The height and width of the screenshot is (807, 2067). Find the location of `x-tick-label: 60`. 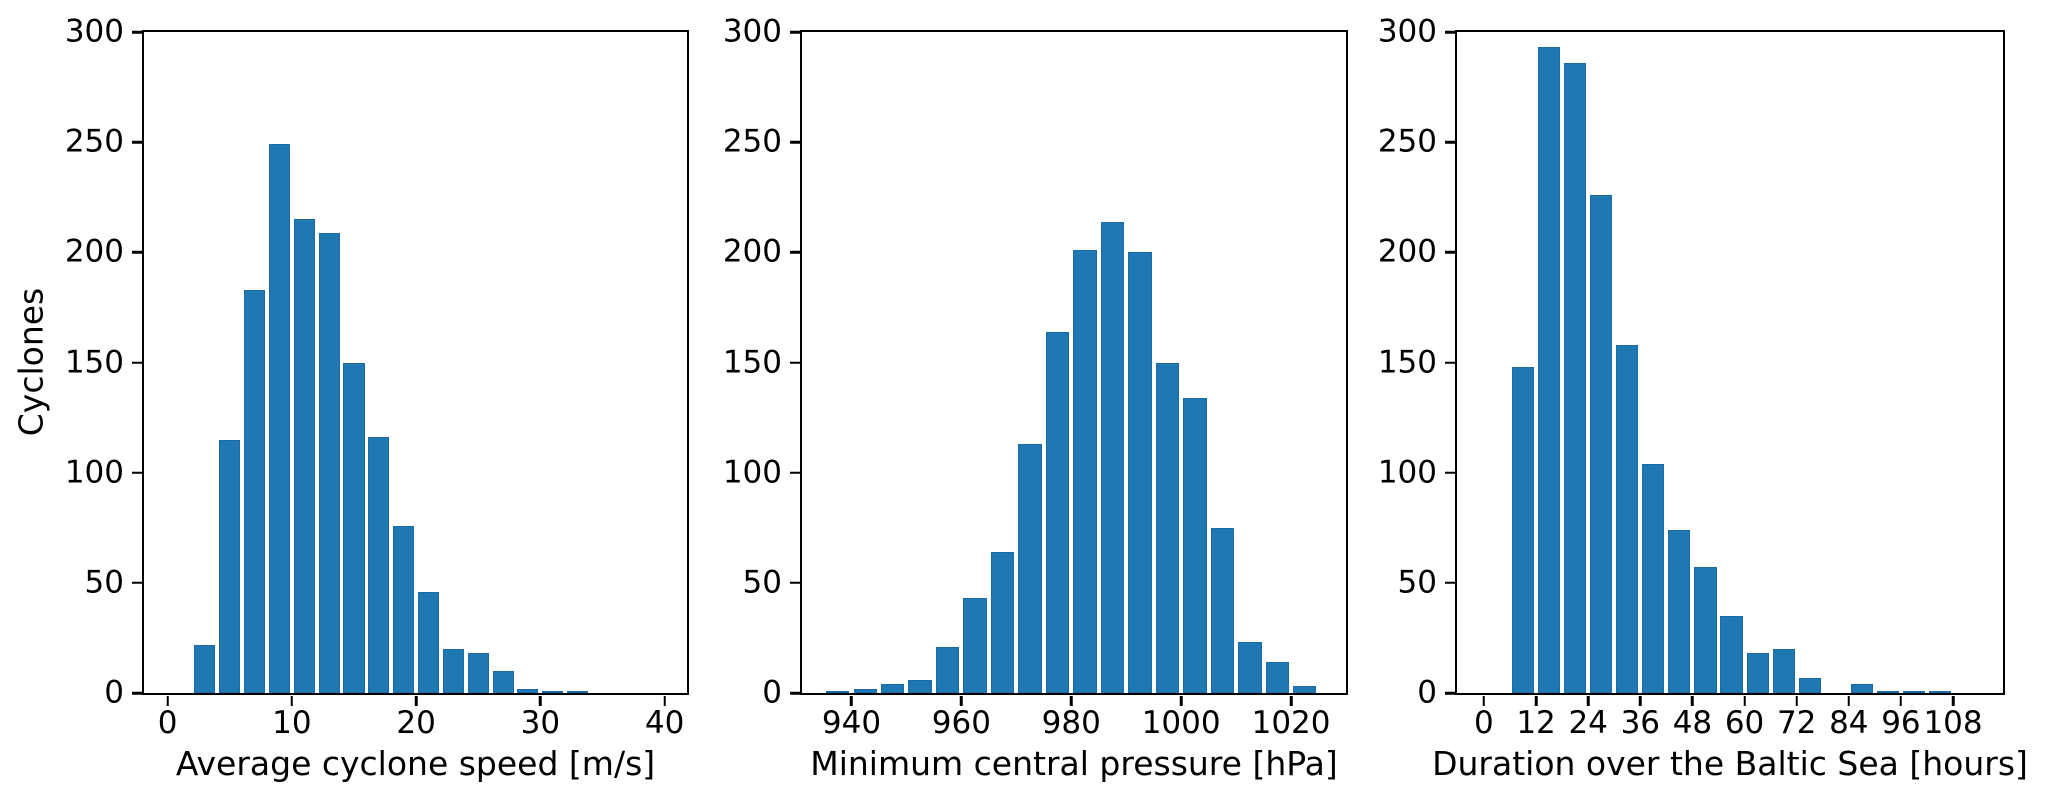

x-tick-label: 60 is located at coordinates (1744, 723).